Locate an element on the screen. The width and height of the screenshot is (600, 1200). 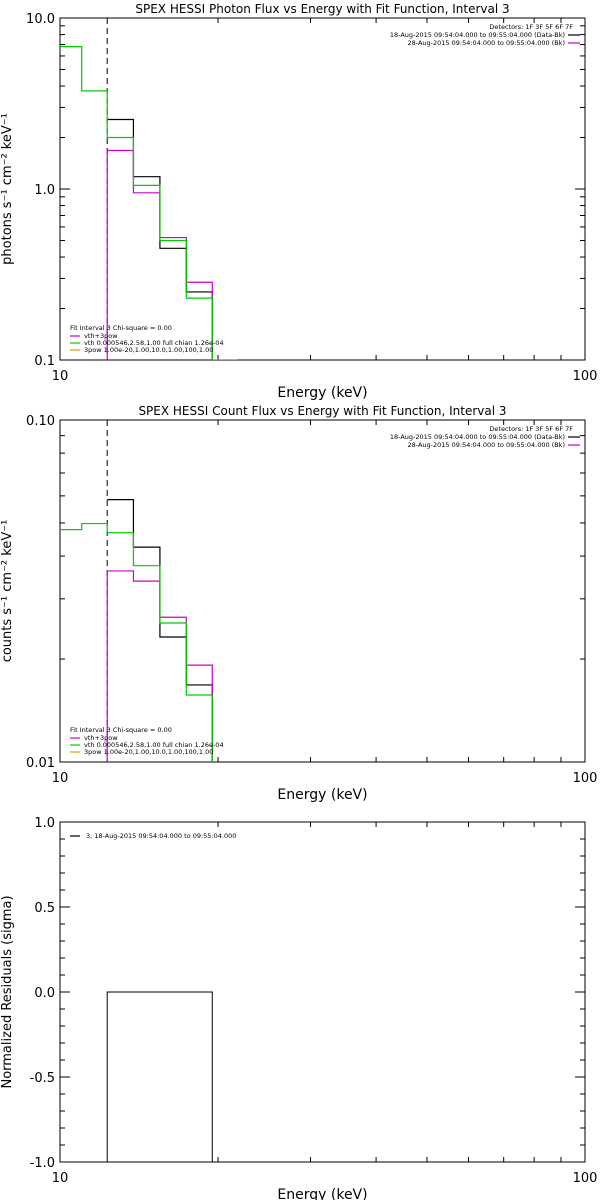
y-axis-label: Normalized Residuals (sigma) is located at coordinates (7, 991).